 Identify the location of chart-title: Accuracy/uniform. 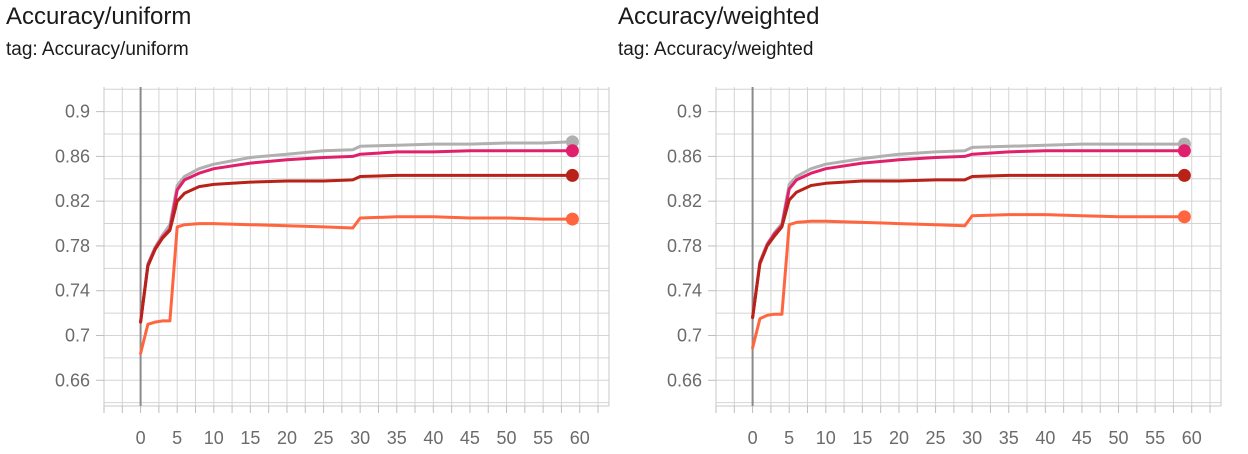
(99, 16).